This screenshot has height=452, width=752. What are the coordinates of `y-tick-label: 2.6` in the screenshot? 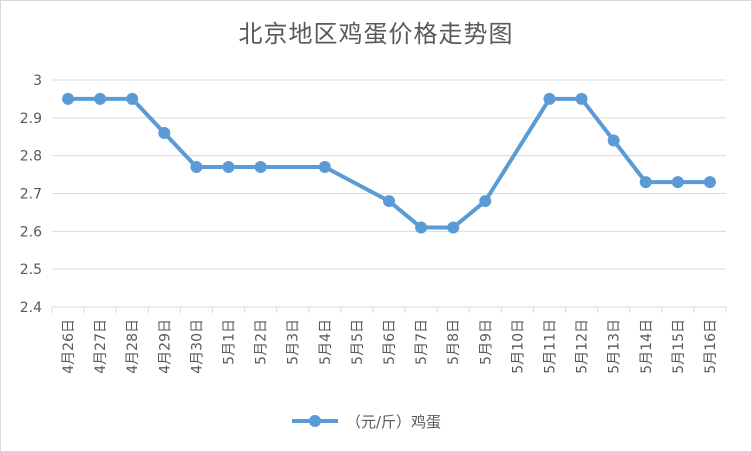 It's located at (31, 232).